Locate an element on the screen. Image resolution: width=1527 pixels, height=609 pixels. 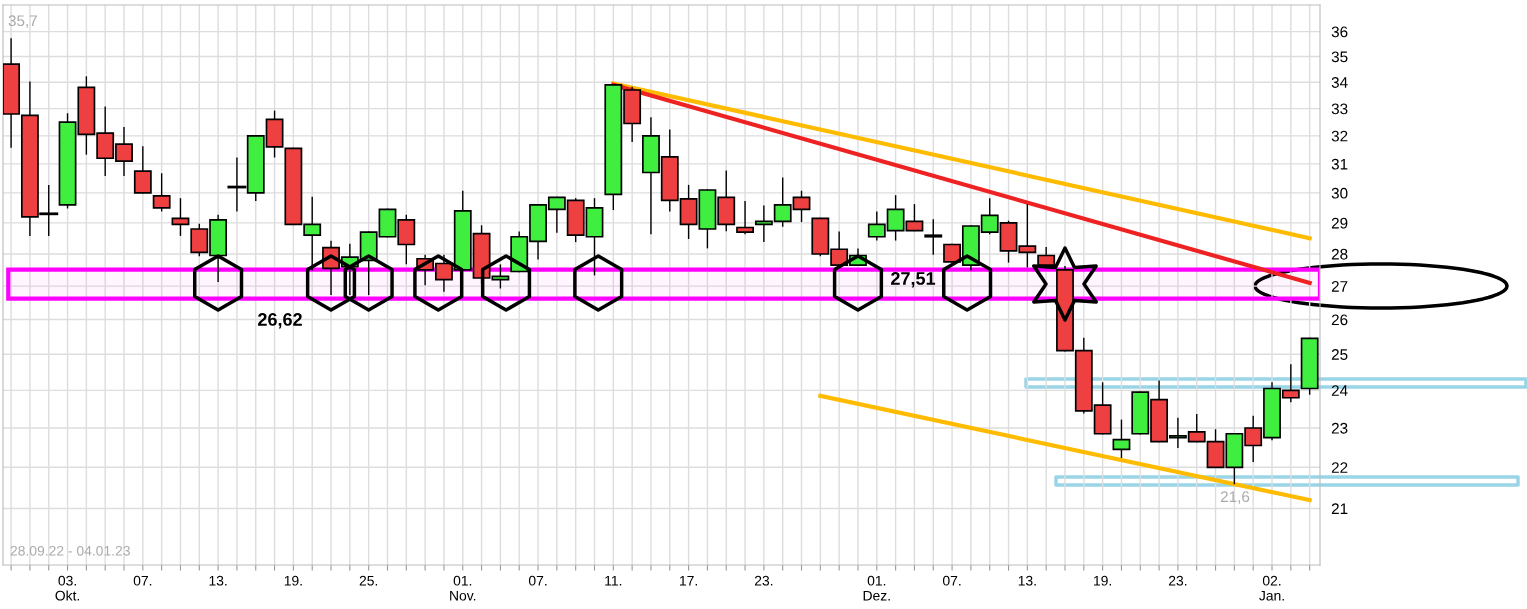
y-tick-label: 27 is located at coordinates (1339, 286).